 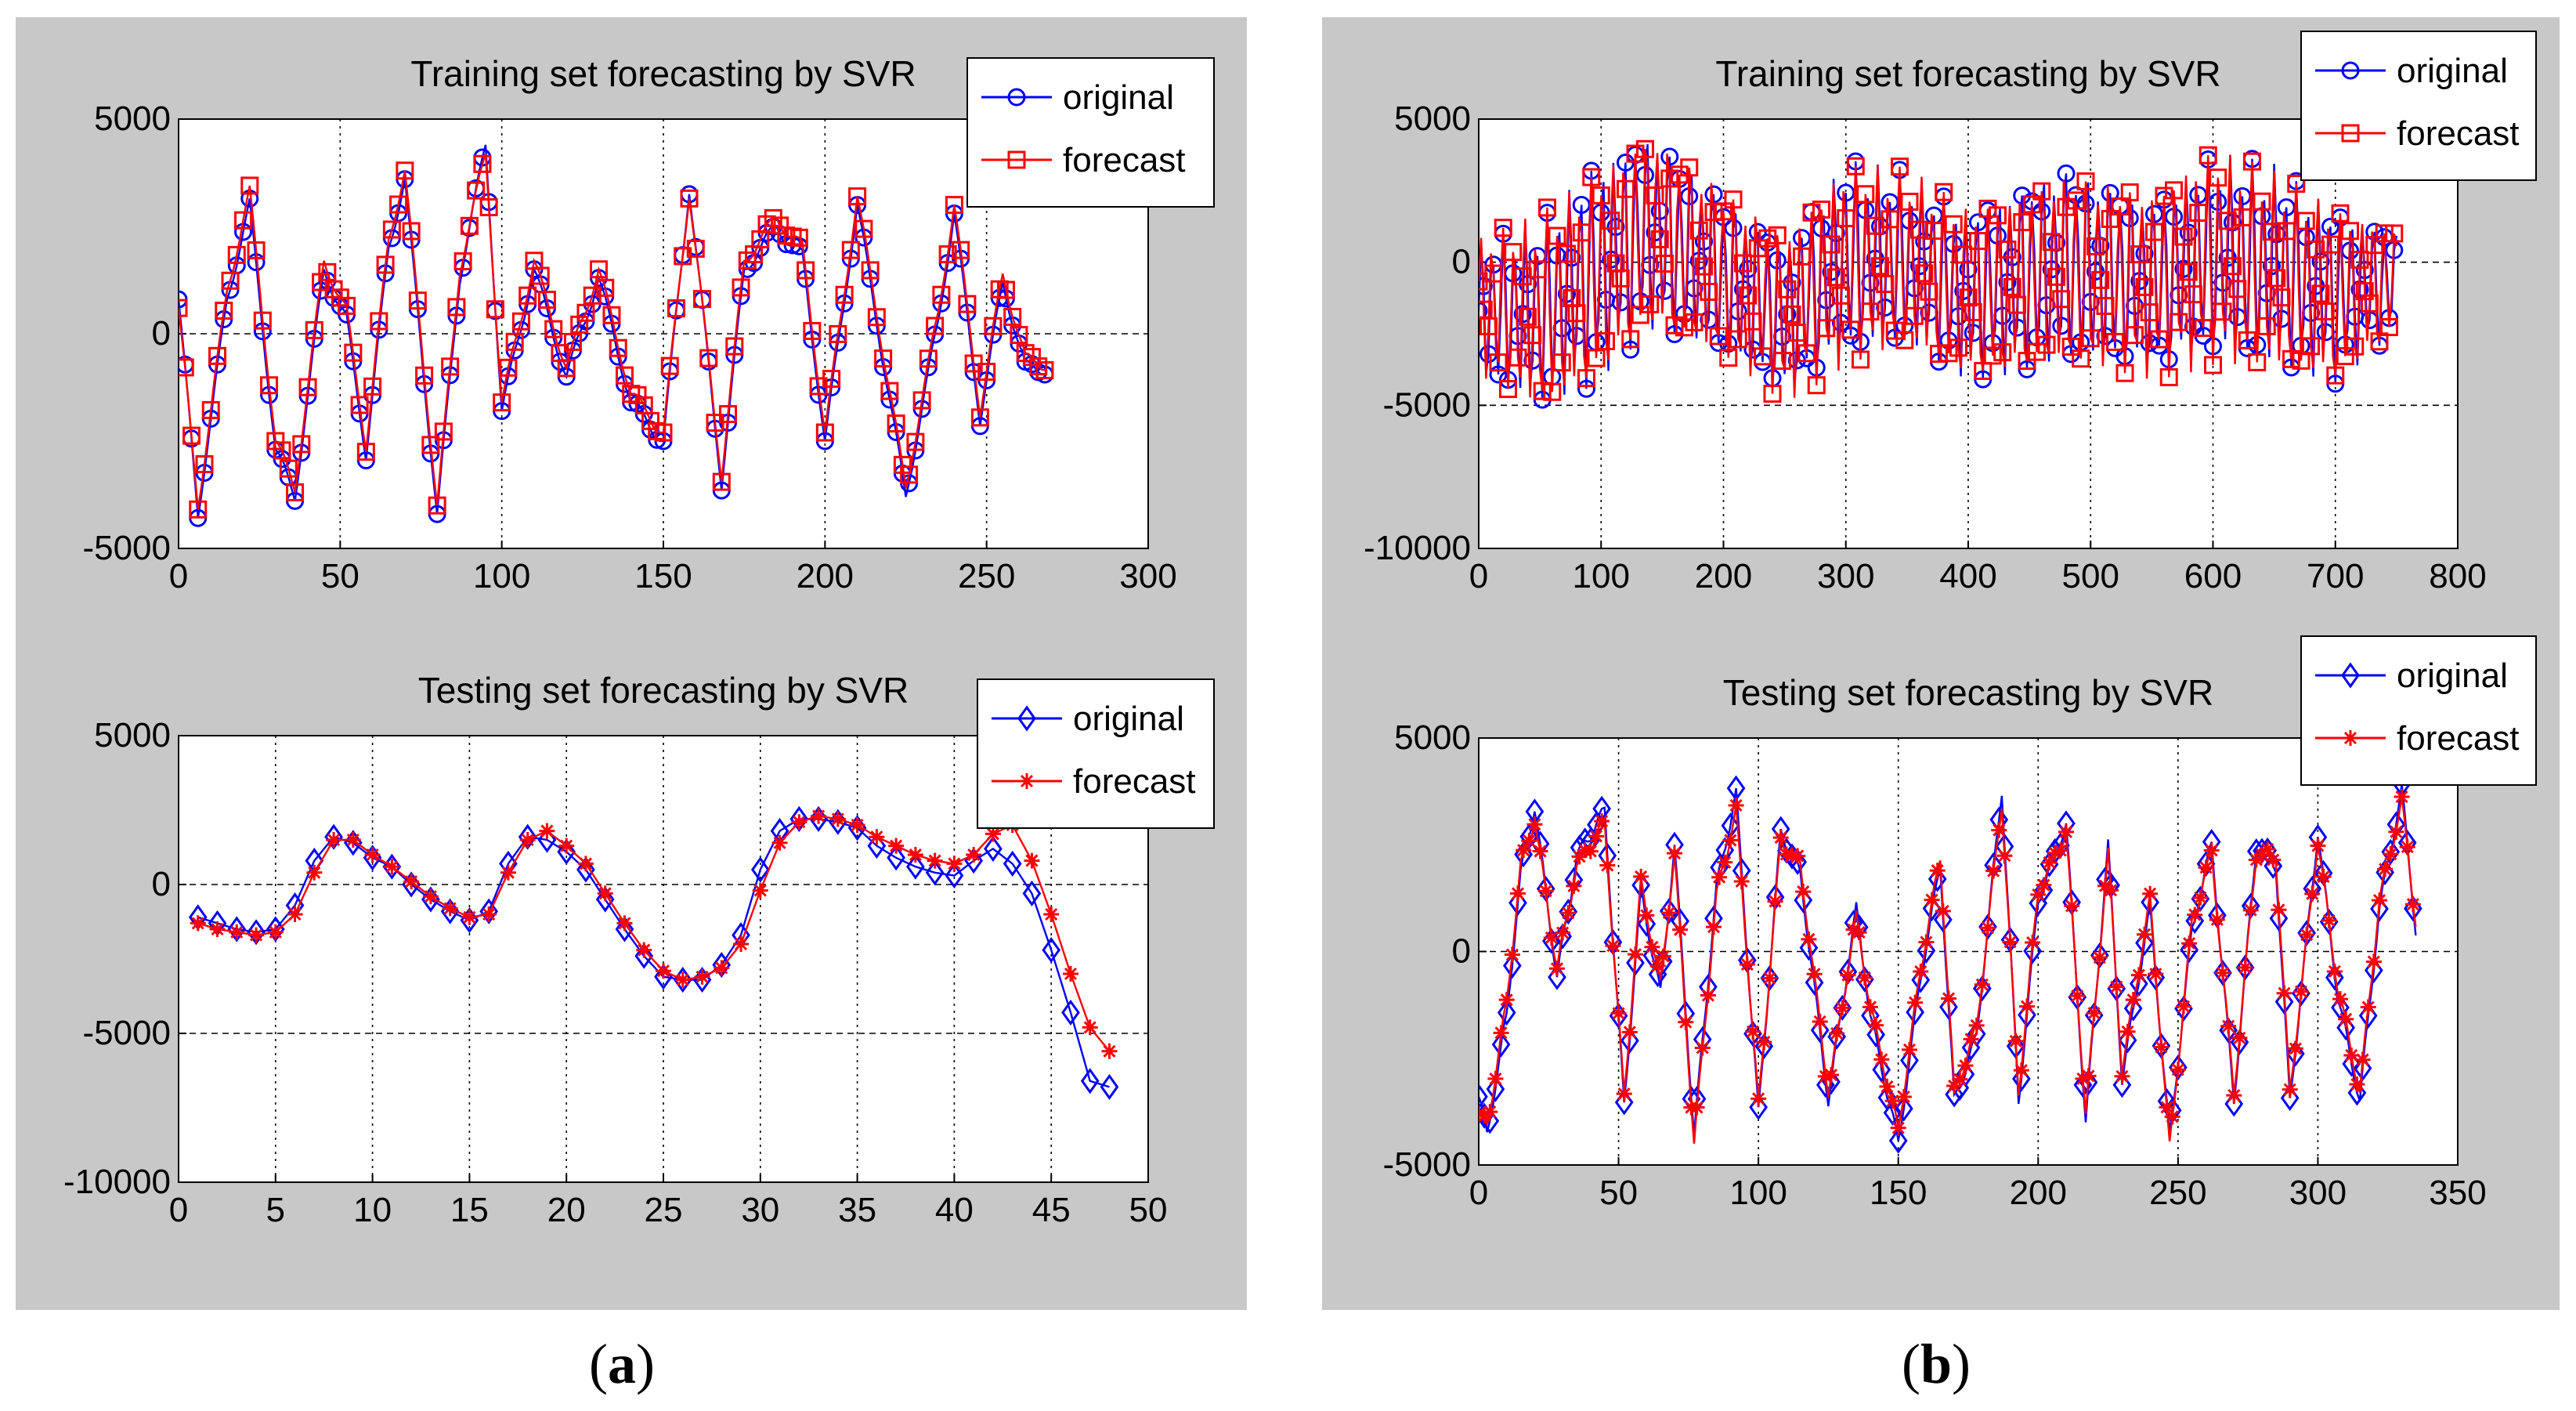 I want to click on b-train-legend-label-original: original, so click(x=2452, y=71).